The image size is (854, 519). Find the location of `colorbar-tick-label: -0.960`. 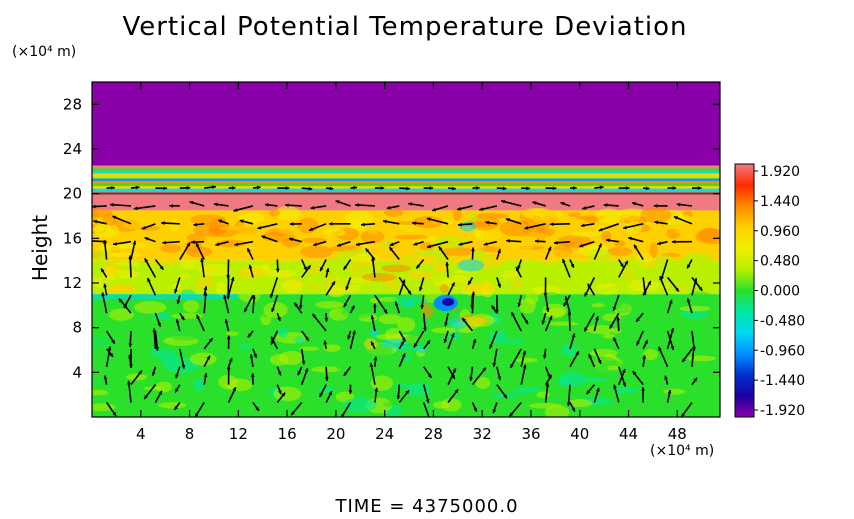

colorbar-tick-label: -0.960 is located at coordinates (782, 351).